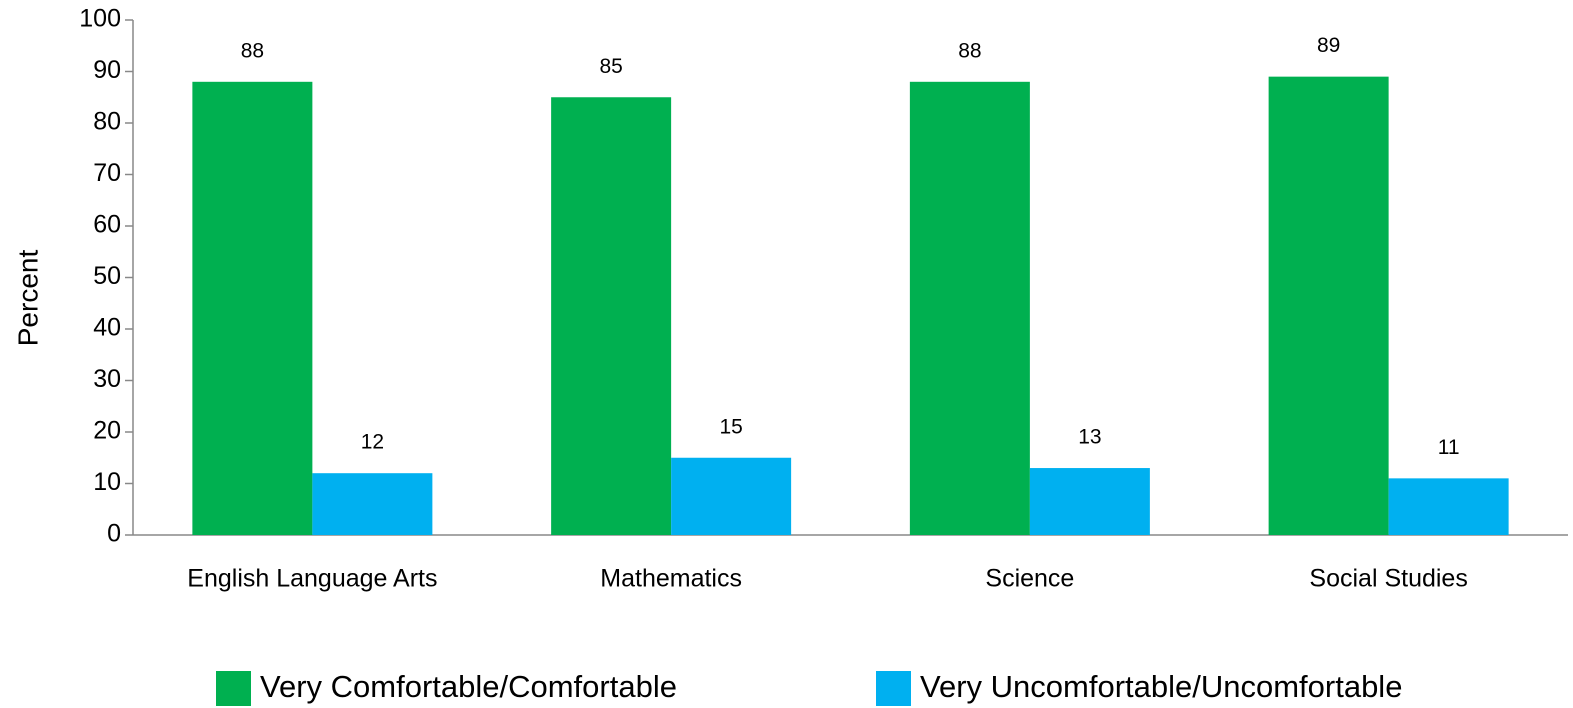  What do you see at coordinates (730, 426) in the screenshot?
I see `data-label: 15` at bounding box center [730, 426].